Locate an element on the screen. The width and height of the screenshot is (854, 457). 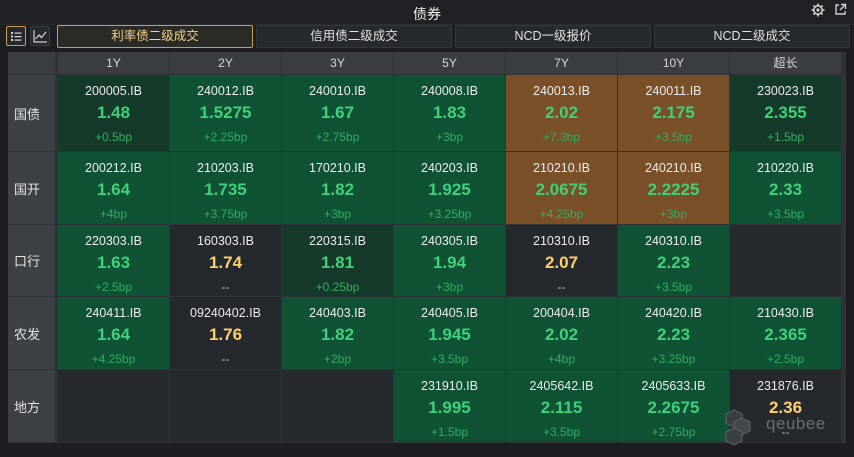
bond-cell: 2405642.IB 2.115 +3.5bp is located at coordinates (561, 406).